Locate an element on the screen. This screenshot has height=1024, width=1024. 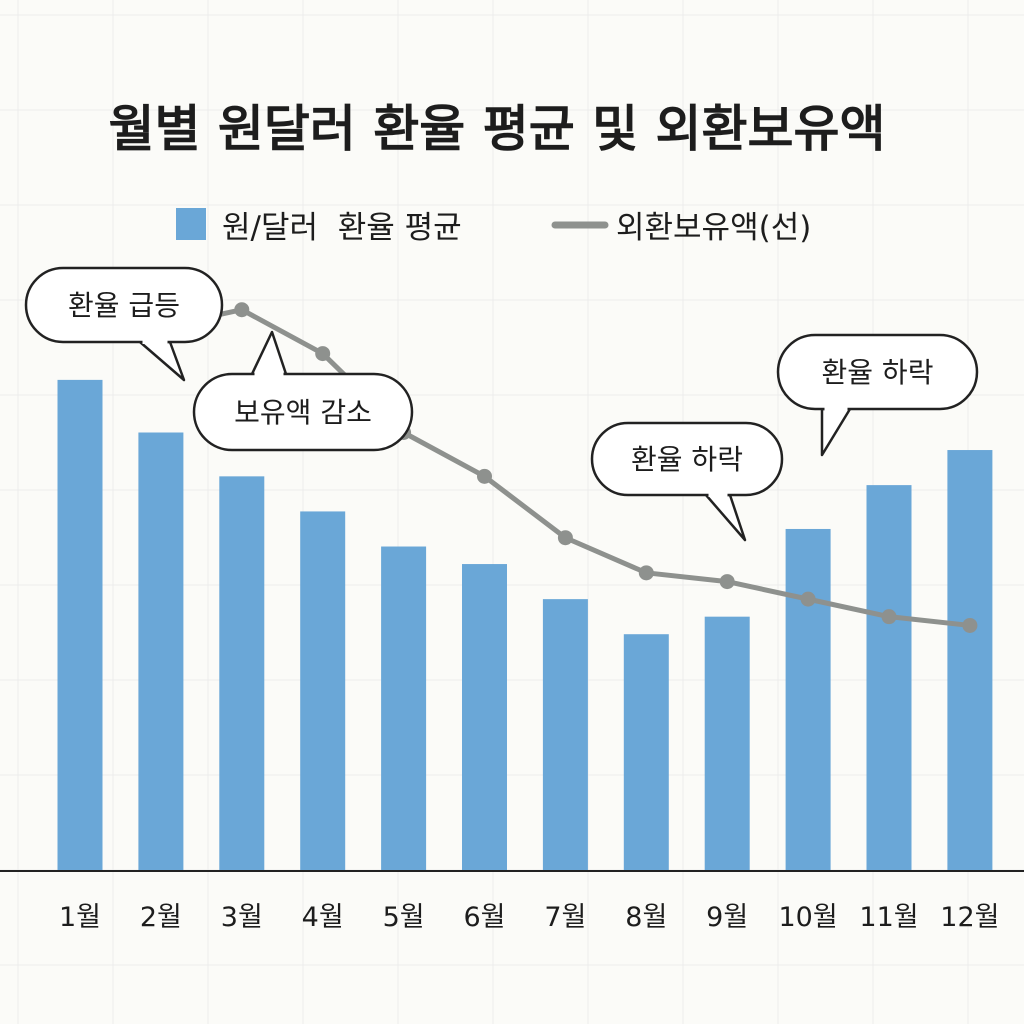
x-tick-label: 3월 is located at coordinates (242, 917).